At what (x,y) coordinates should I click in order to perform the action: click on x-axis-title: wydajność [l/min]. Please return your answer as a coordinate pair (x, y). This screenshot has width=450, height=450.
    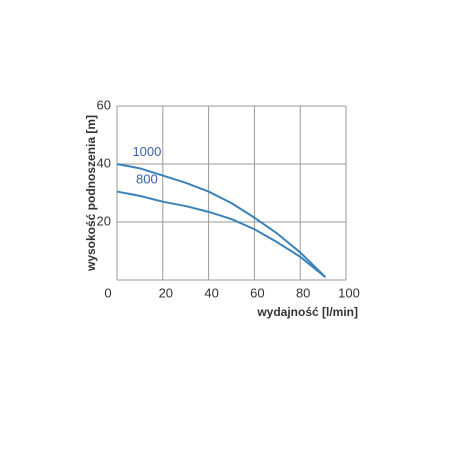
    Looking at the image, I should click on (307, 312).